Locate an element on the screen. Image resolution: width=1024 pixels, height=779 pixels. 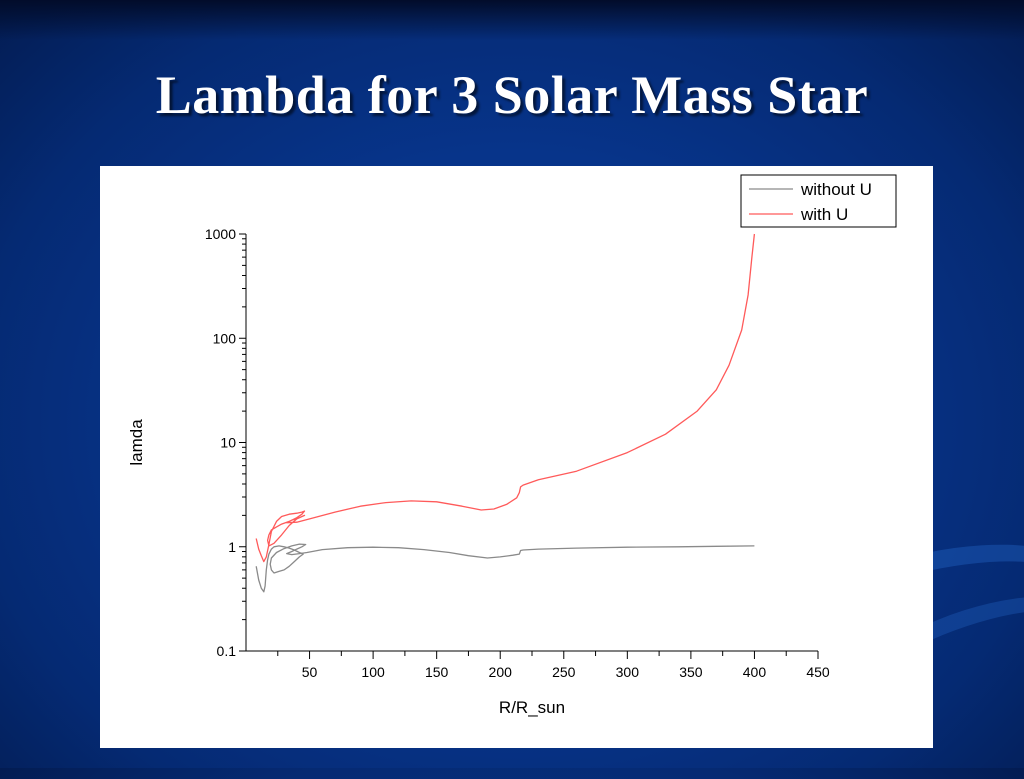
legend-label-with-u: with U is located at coordinates (824, 214).